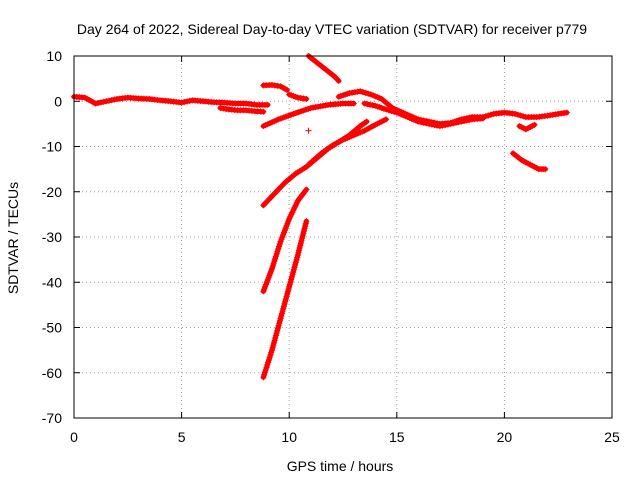  Describe the element at coordinates (397, 437) in the screenshot. I see `x-tick-label: 15` at that location.